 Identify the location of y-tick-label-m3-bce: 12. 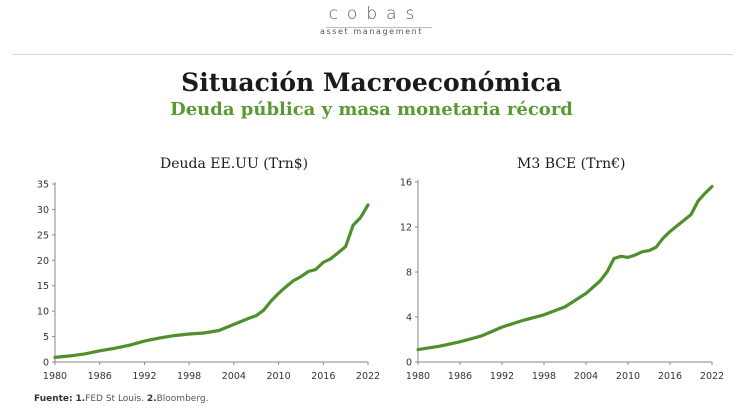
(406, 228).